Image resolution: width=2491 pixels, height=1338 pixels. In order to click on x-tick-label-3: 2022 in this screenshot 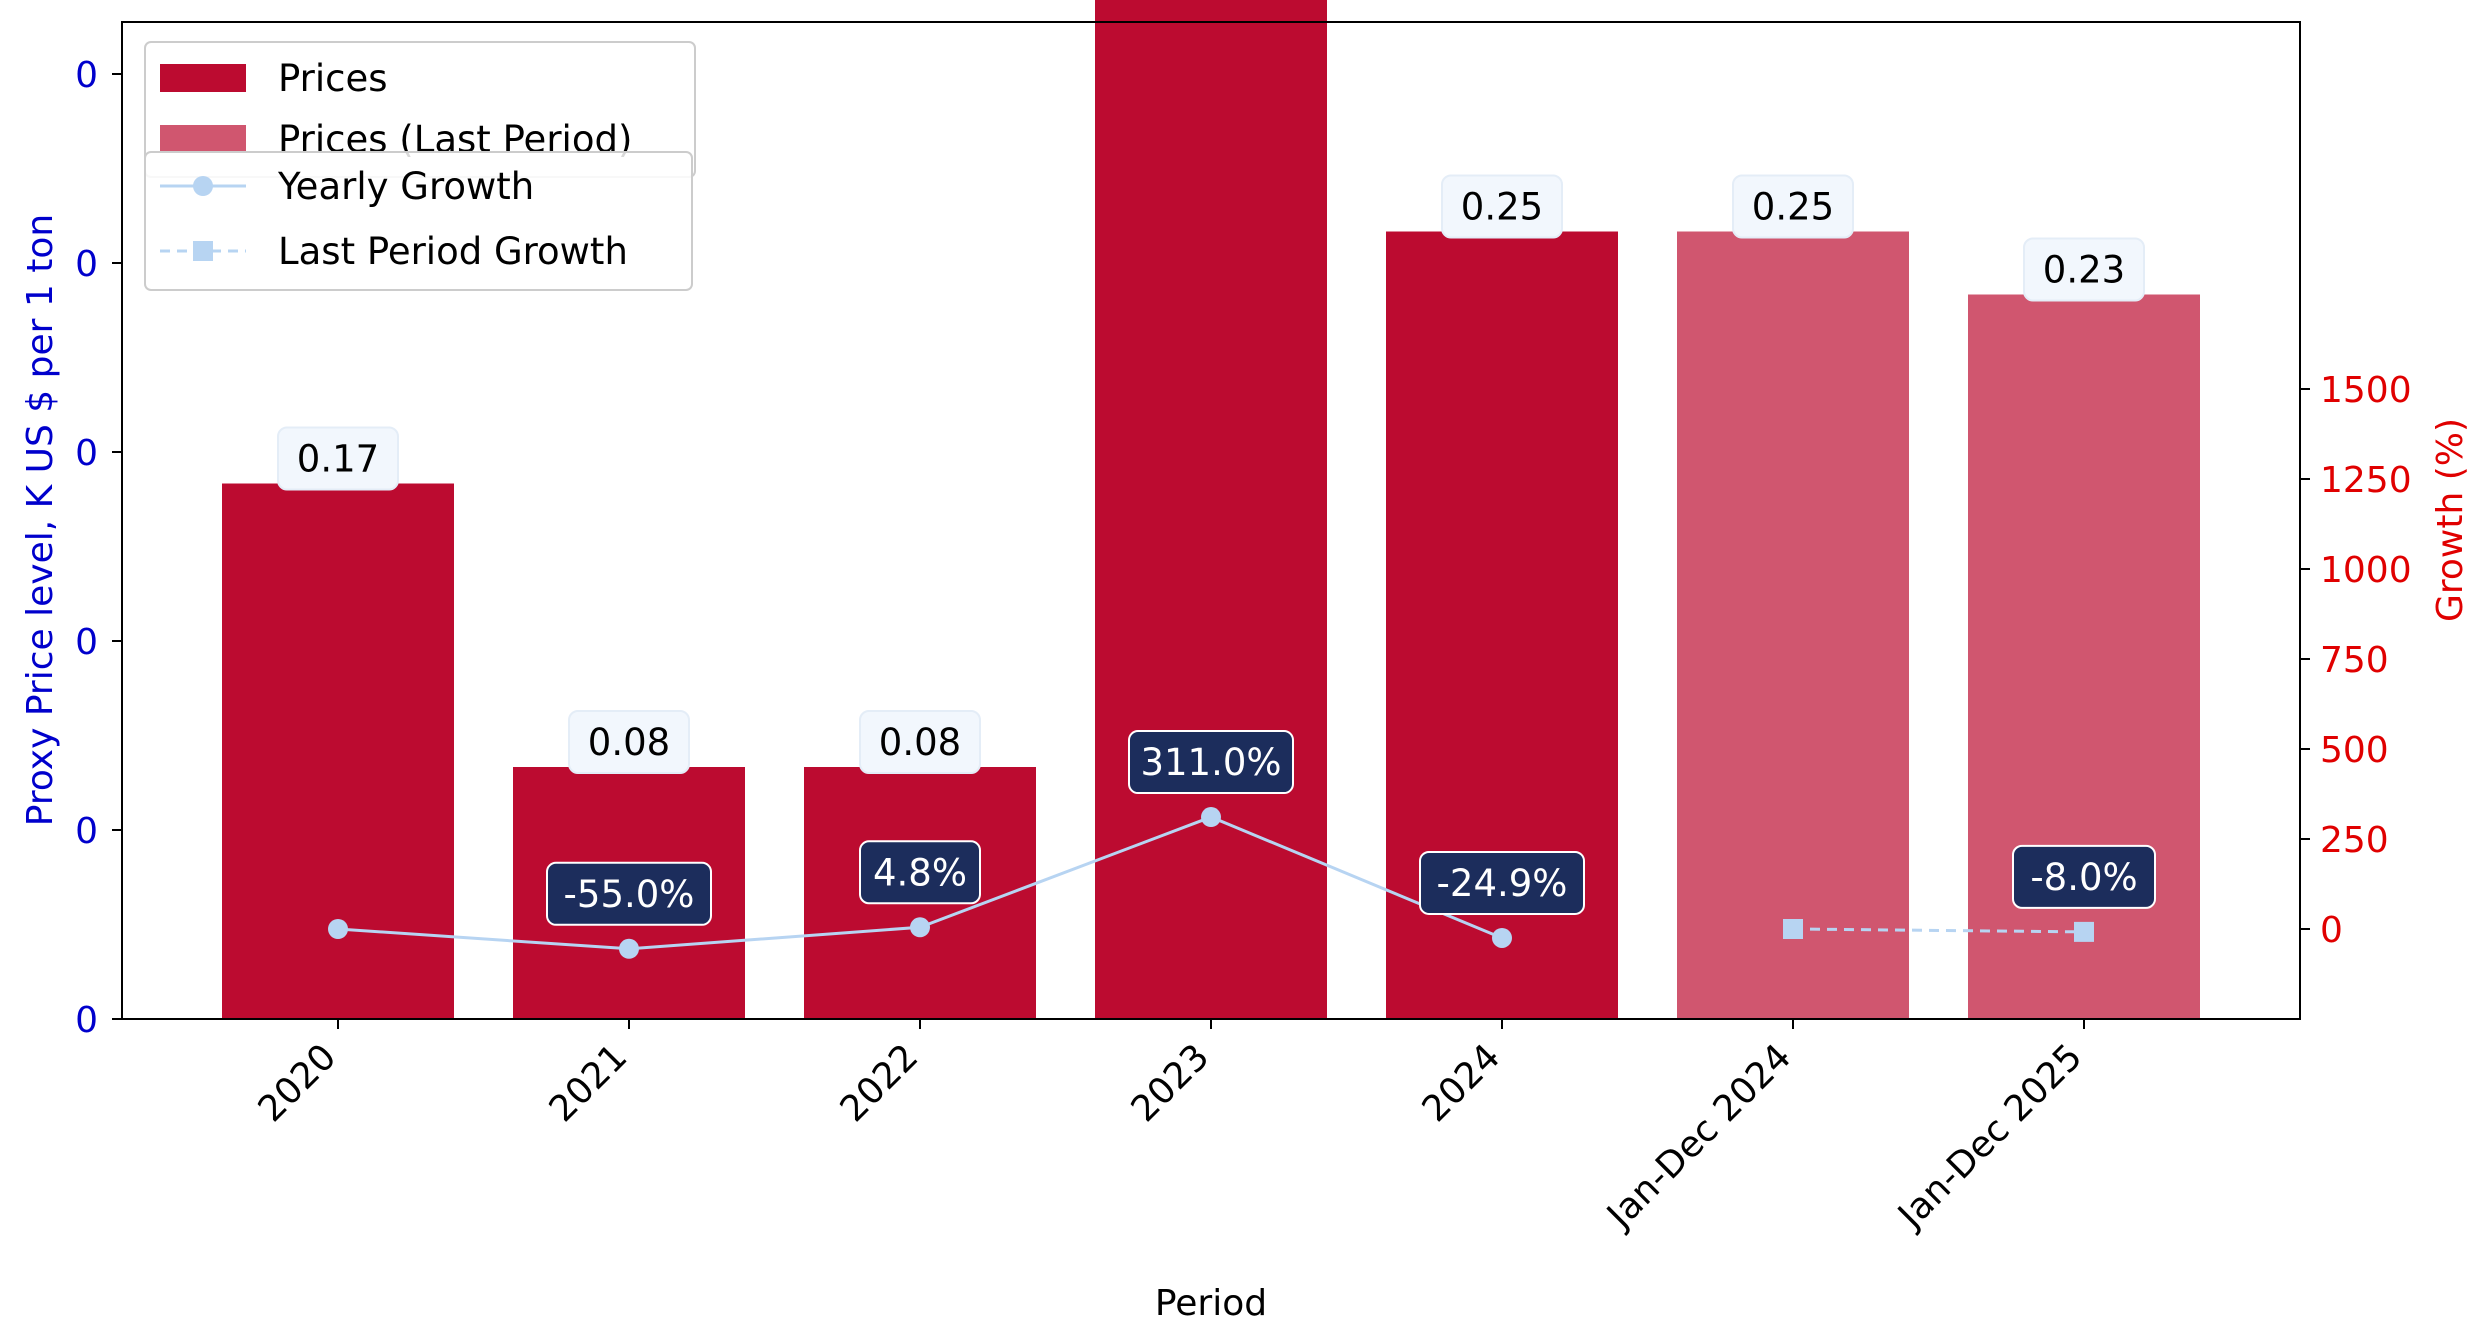, I will do `click(880, 1083)`.